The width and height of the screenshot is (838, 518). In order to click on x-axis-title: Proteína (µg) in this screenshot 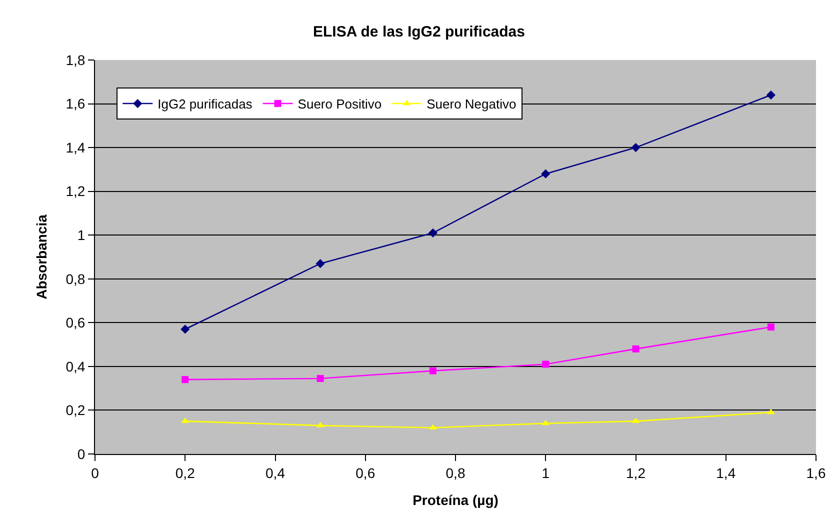, I will do `click(455, 500)`.